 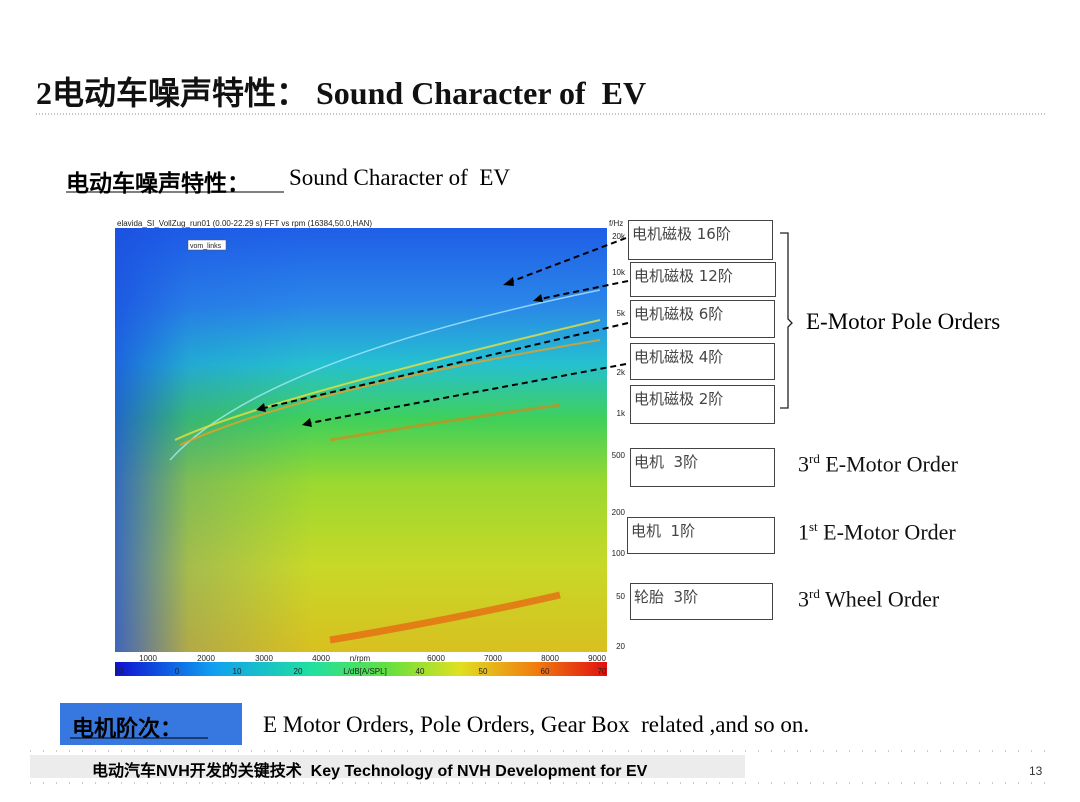 What do you see at coordinates (616, 223) in the screenshot?
I see `y-unit: f/Hz` at bounding box center [616, 223].